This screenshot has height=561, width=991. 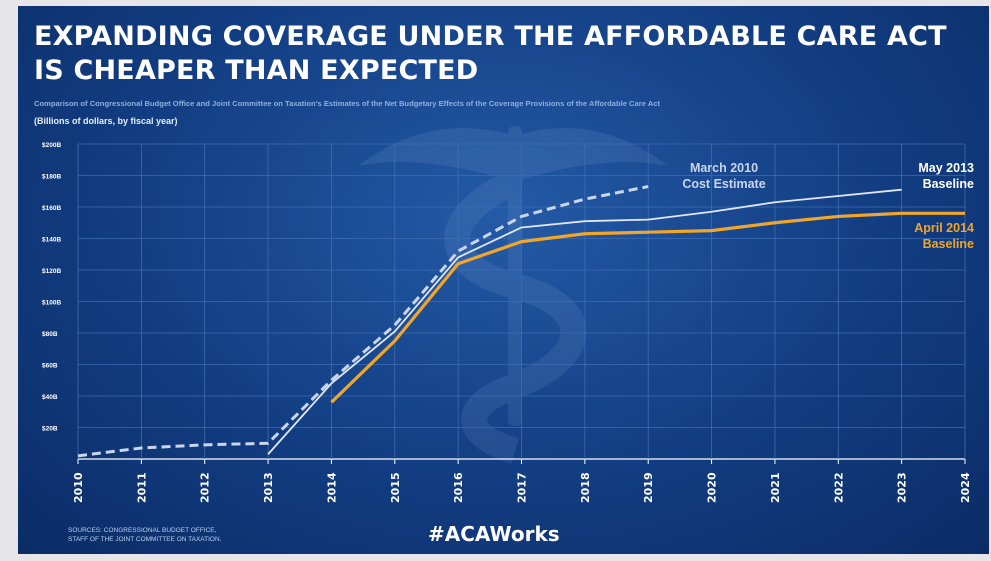 I want to click on series-may-2013-label: May 2013, so click(x=946, y=168).